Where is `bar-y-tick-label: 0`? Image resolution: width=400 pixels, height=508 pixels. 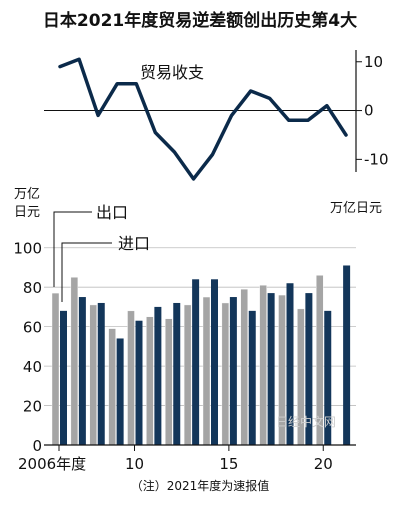
bar-y-tick-label: 0 is located at coordinates (37, 446).